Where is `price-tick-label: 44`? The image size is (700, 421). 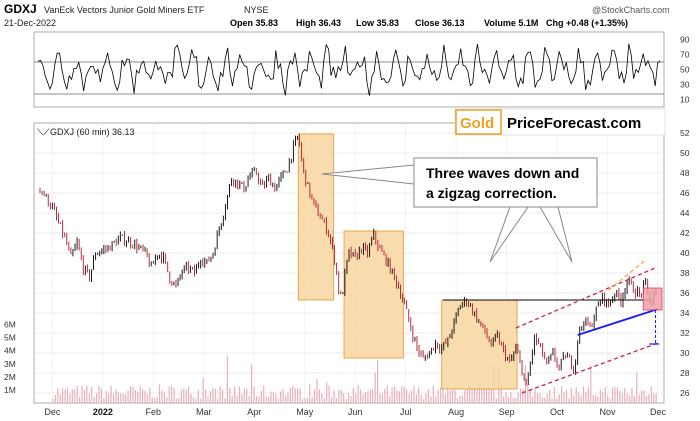 price-tick-label: 44 is located at coordinates (685, 213).